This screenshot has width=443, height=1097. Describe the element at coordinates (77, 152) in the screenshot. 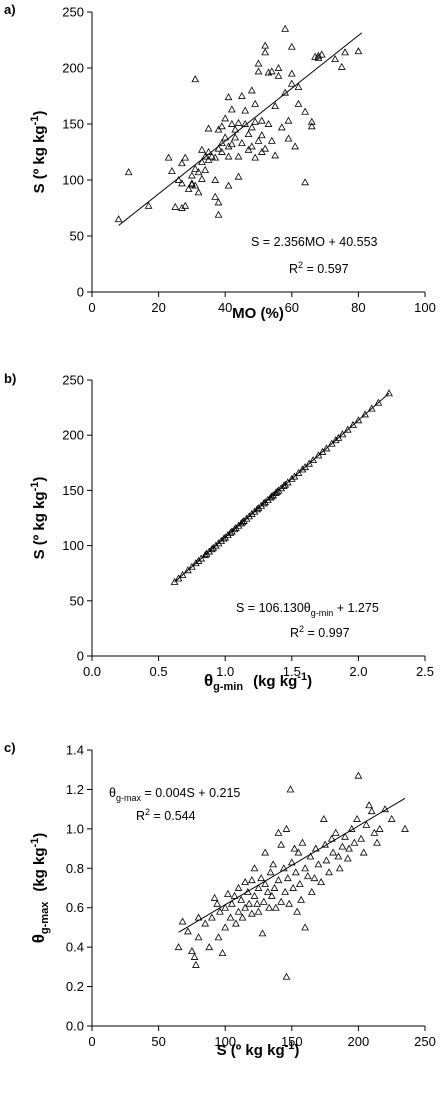

I see `panel-a-y-ticks: 0 50 100 150 200 250` at that location.